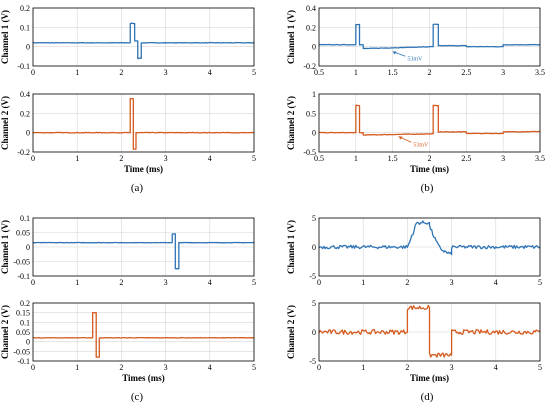 This screenshot has height=408, width=550. I want to click on caption-d: (d), so click(427, 397).